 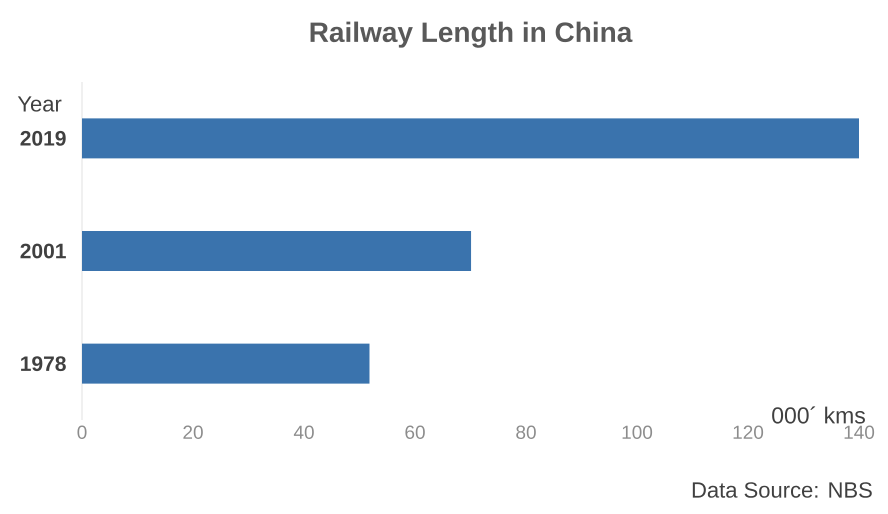 What do you see at coordinates (749, 432) in the screenshot?
I see `x-tick-label: 120` at bounding box center [749, 432].